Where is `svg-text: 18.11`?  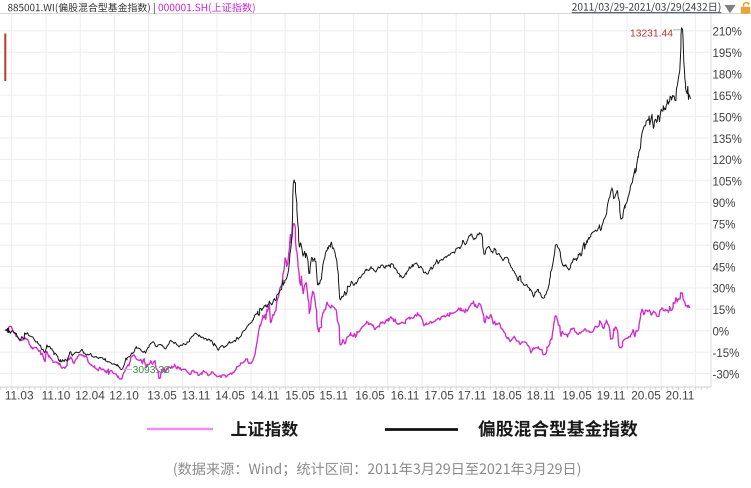 svg-text: 18.11 is located at coordinates (541, 395).